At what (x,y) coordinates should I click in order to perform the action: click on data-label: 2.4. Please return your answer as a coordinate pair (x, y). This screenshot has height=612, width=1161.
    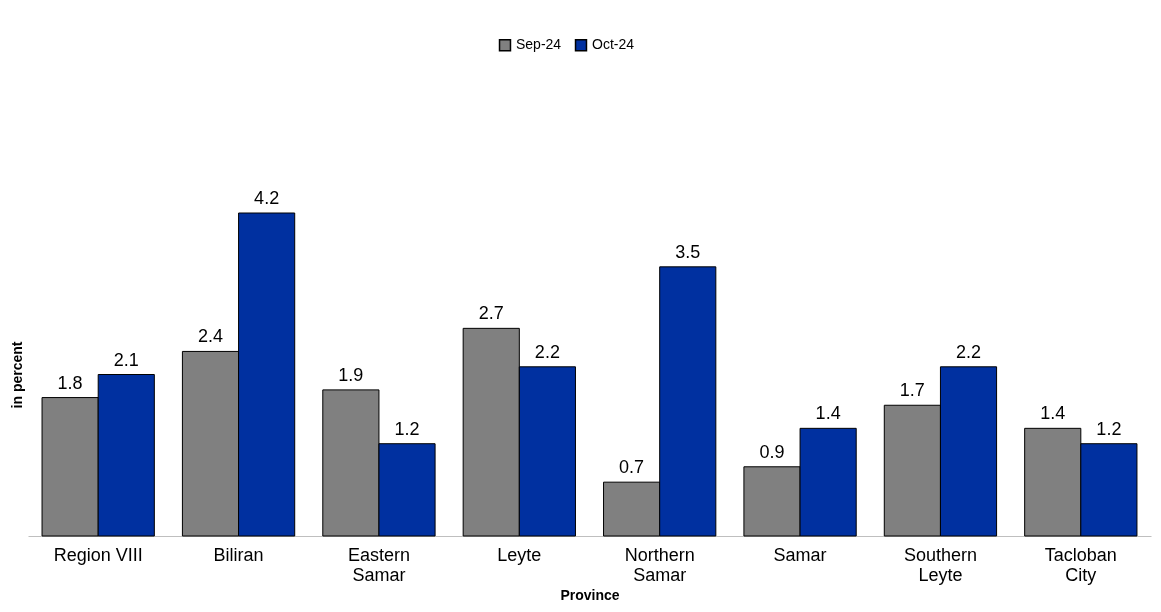
    Looking at the image, I should click on (210, 336).